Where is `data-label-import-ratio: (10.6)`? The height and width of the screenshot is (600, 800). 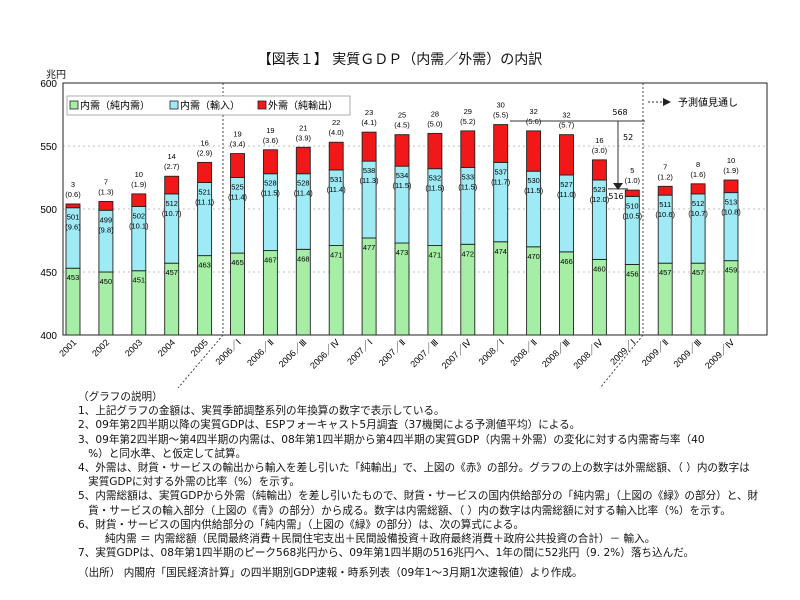 data-label-import-ratio: (10.6) is located at coordinates (665, 214).